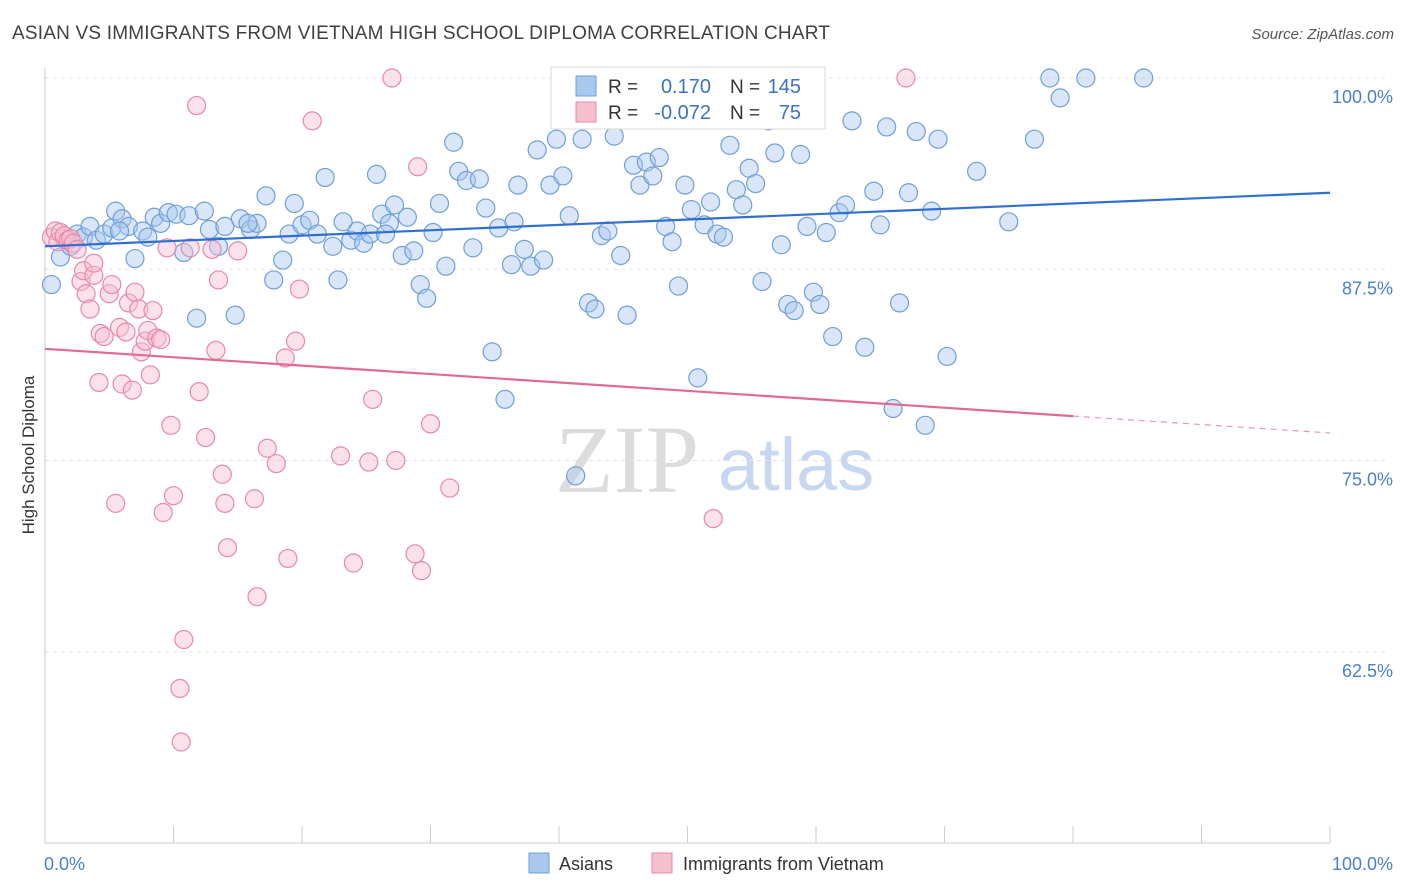  What do you see at coordinates (714, 459) in the screenshot?
I see `zipatlas-watermark: ZIP atlas` at bounding box center [714, 459].